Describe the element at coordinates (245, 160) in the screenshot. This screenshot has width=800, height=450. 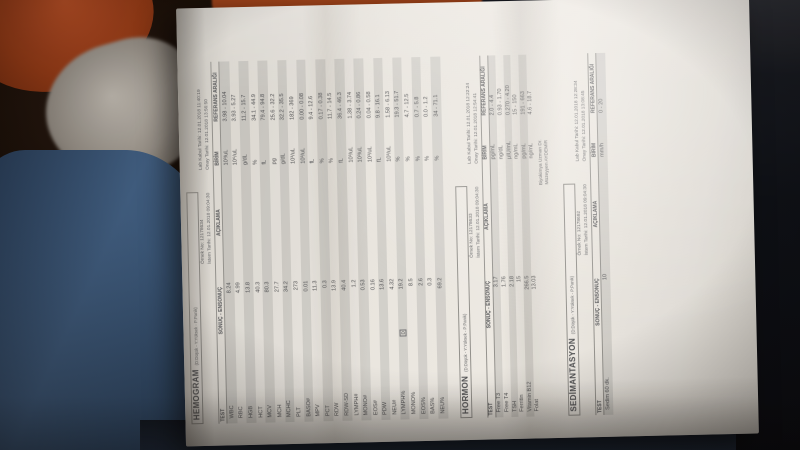
I see `unit-cell: g/dL` at that location.